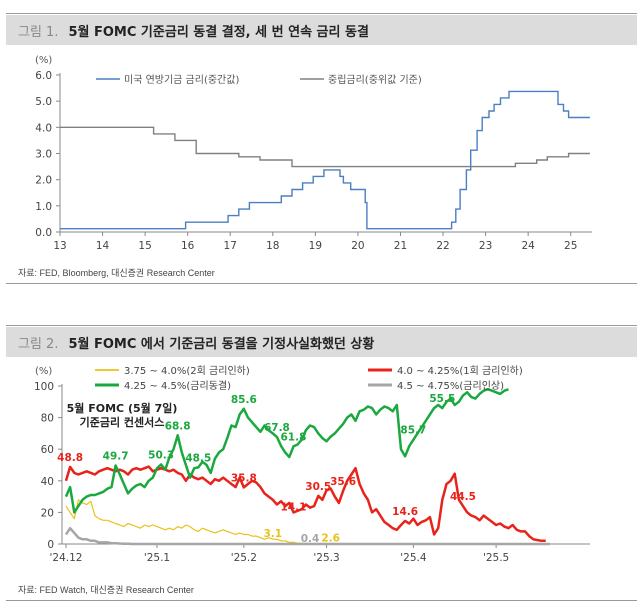  Describe the element at coordinates (330, 539) in the screenshot. I see `data-label: 2.6` at that location.